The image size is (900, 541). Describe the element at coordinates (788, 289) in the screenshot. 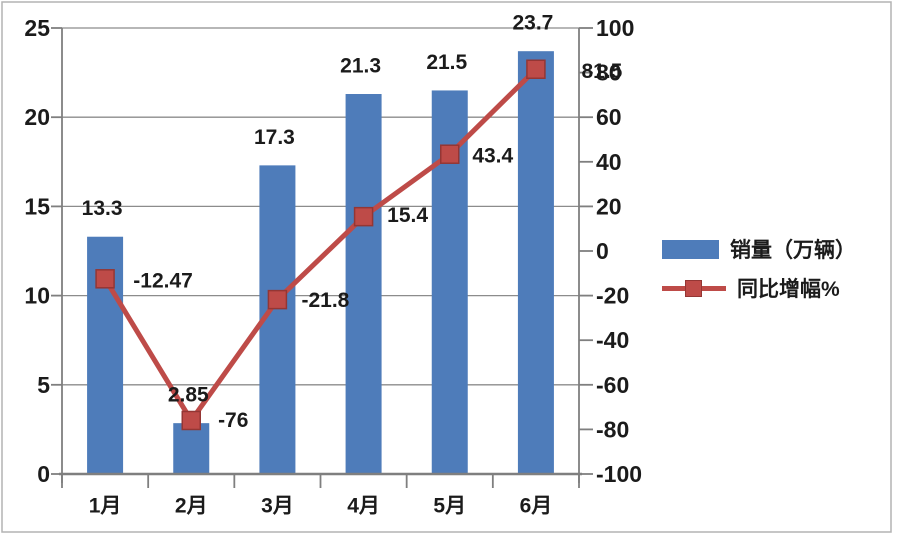

I see `legend-label-growth: 同比增幅%` at that location.